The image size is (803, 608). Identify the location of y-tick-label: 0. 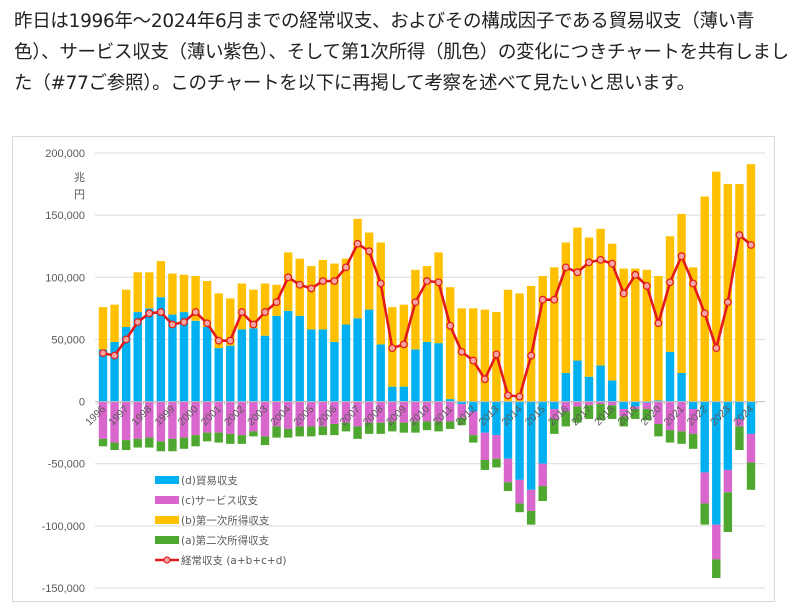
(82, 403).